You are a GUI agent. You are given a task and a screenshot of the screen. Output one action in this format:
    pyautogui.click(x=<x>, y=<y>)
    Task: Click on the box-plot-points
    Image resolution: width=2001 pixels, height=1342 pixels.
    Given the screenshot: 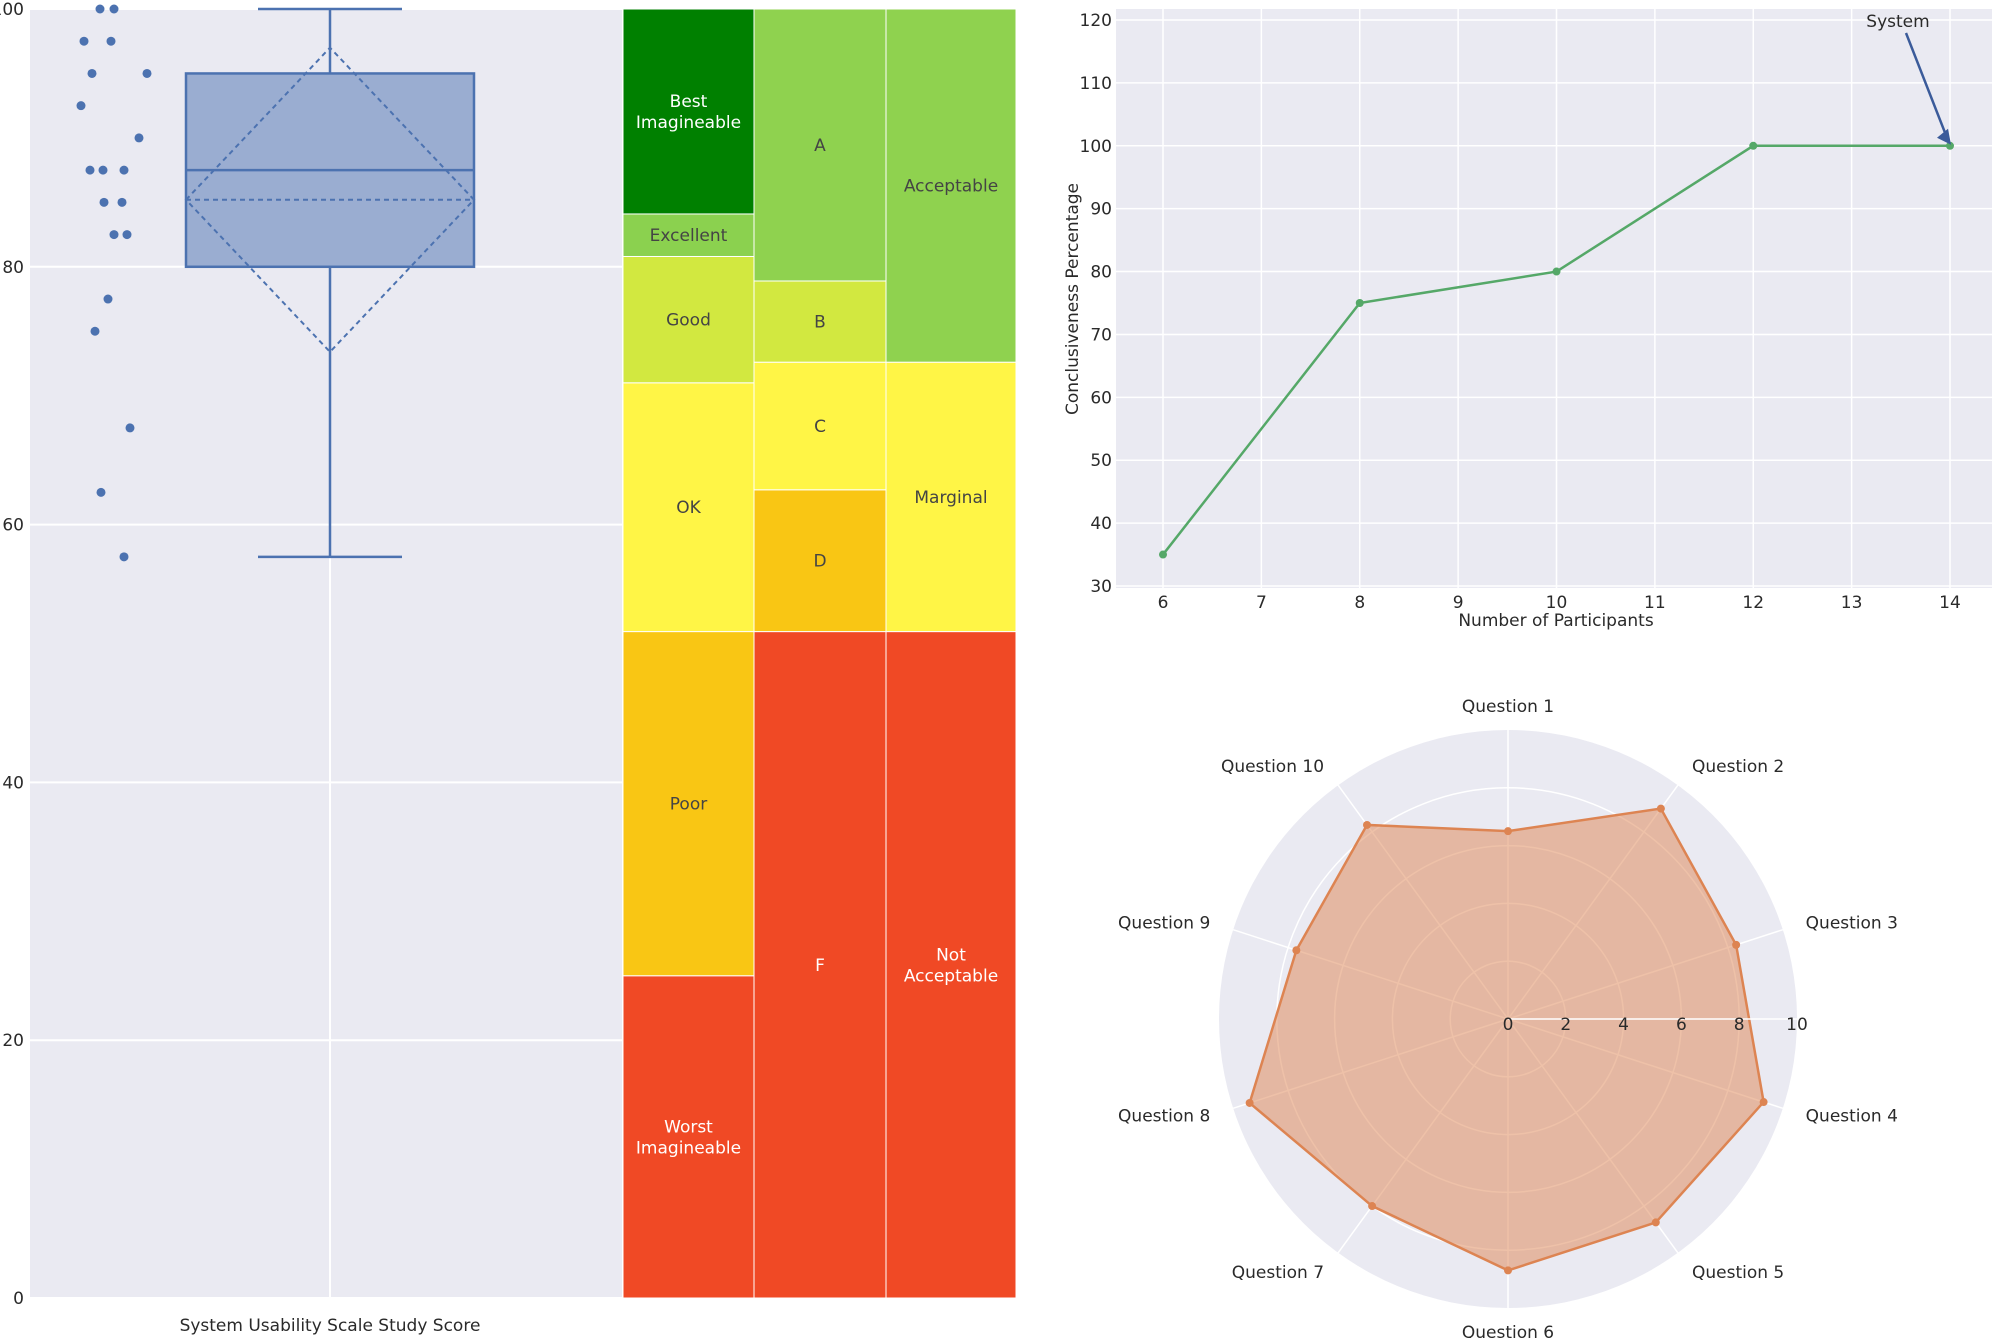 What is the action you would take?
    pyautogui.click(x=114, y=283)
    